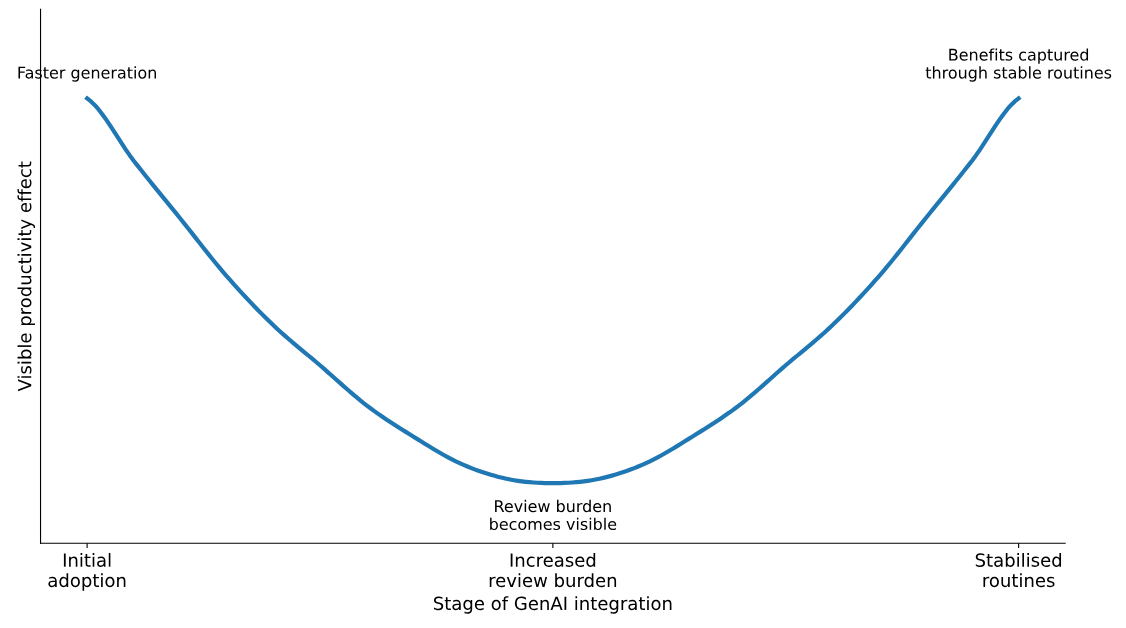  Describe the element at coordinates (1018, 65) in the screenshot. I see `annotation: Benefits captured through stable routines` at that location.